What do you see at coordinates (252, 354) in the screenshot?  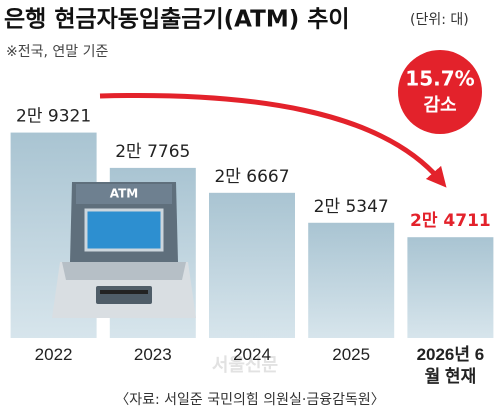 I see `x-tick-label: 2024` at bounding box center [252, 354].